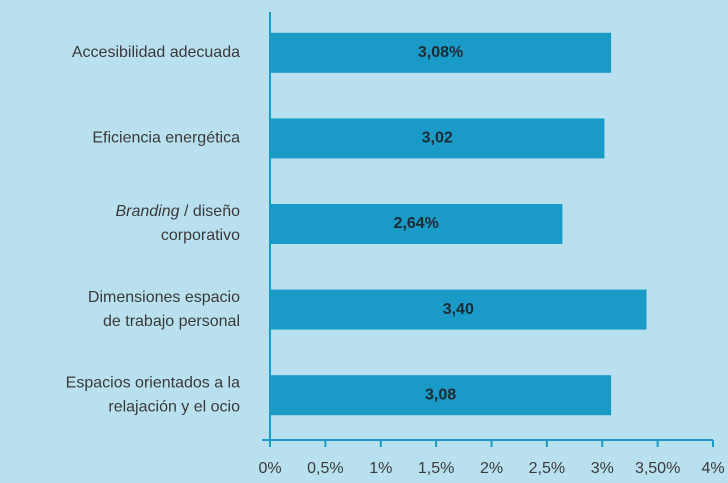 Image resolution: width=728 pixels, height=483 pixels. I want to click on value-label: 3,08%, so click(440, 52).